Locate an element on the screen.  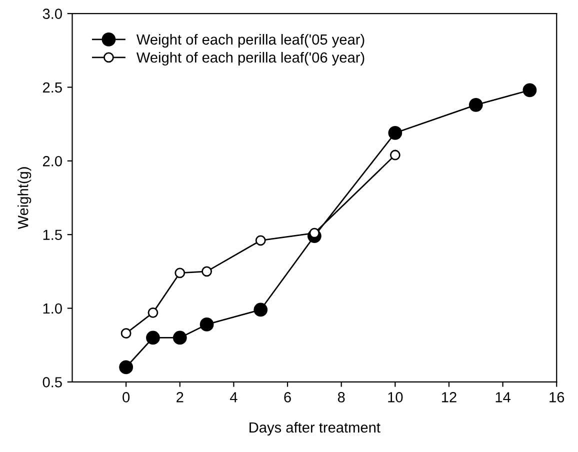
x-tick-label: 12 is located at coordinates (449, 397).